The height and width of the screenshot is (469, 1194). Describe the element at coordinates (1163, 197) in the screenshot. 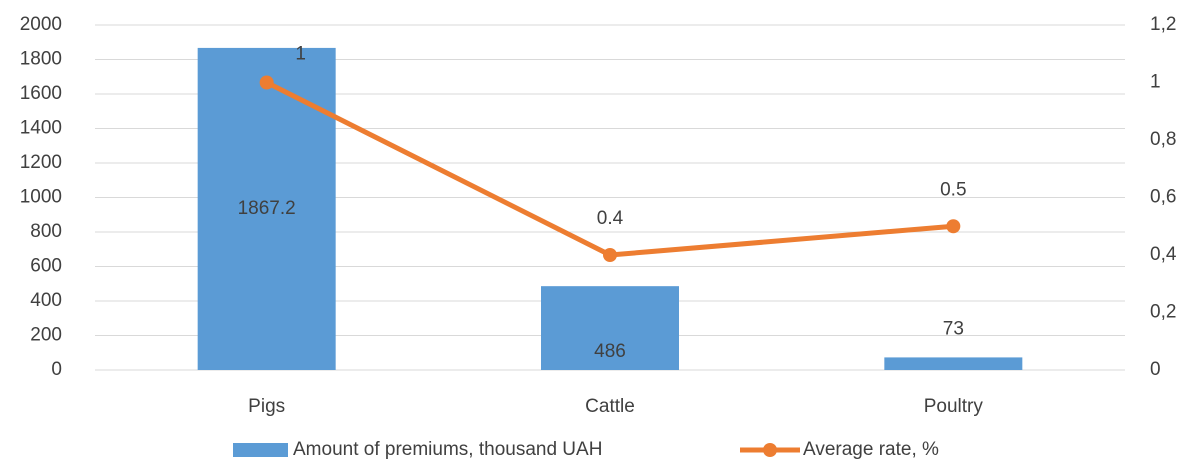

I see `y2-tick-label: 0,6` at that location.